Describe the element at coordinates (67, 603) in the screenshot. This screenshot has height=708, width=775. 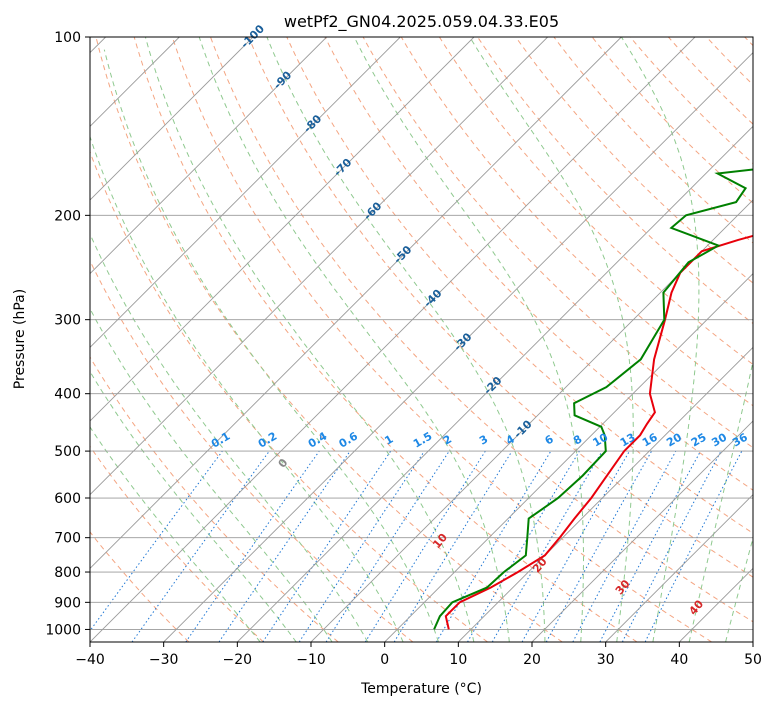
I see `y-tick-label: 900` at that location.